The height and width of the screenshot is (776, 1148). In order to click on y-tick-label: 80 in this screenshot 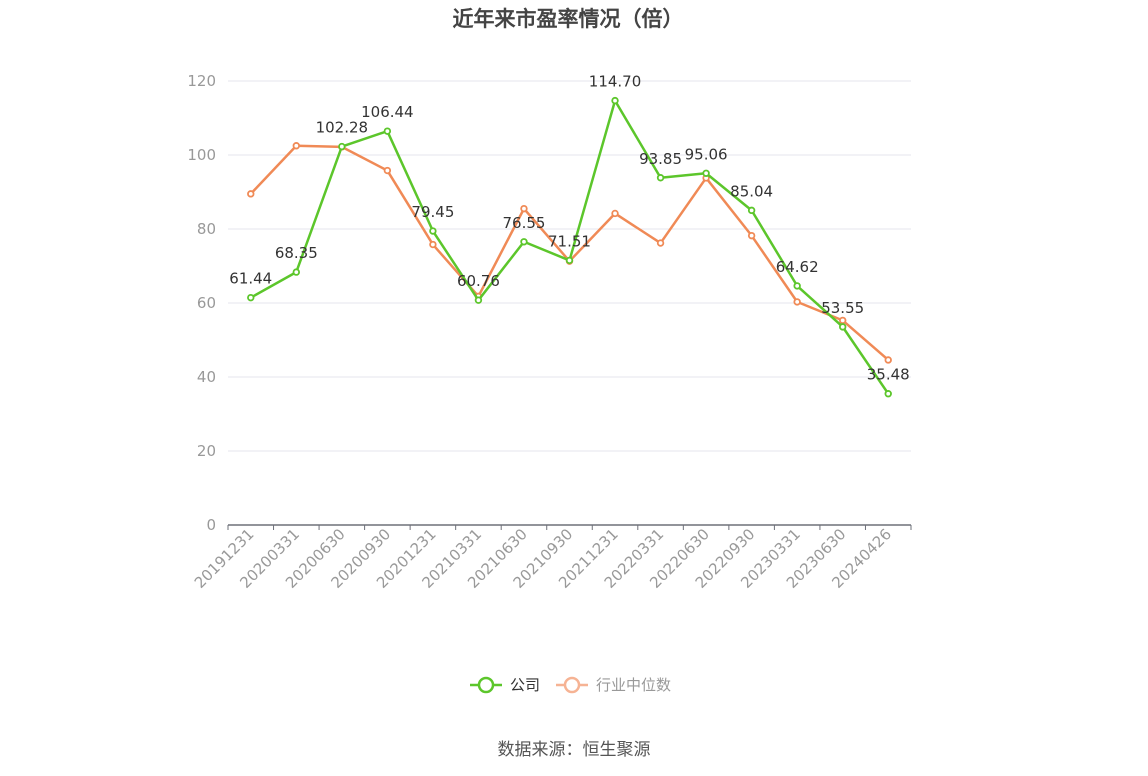, I will do `click(206, 229)`.